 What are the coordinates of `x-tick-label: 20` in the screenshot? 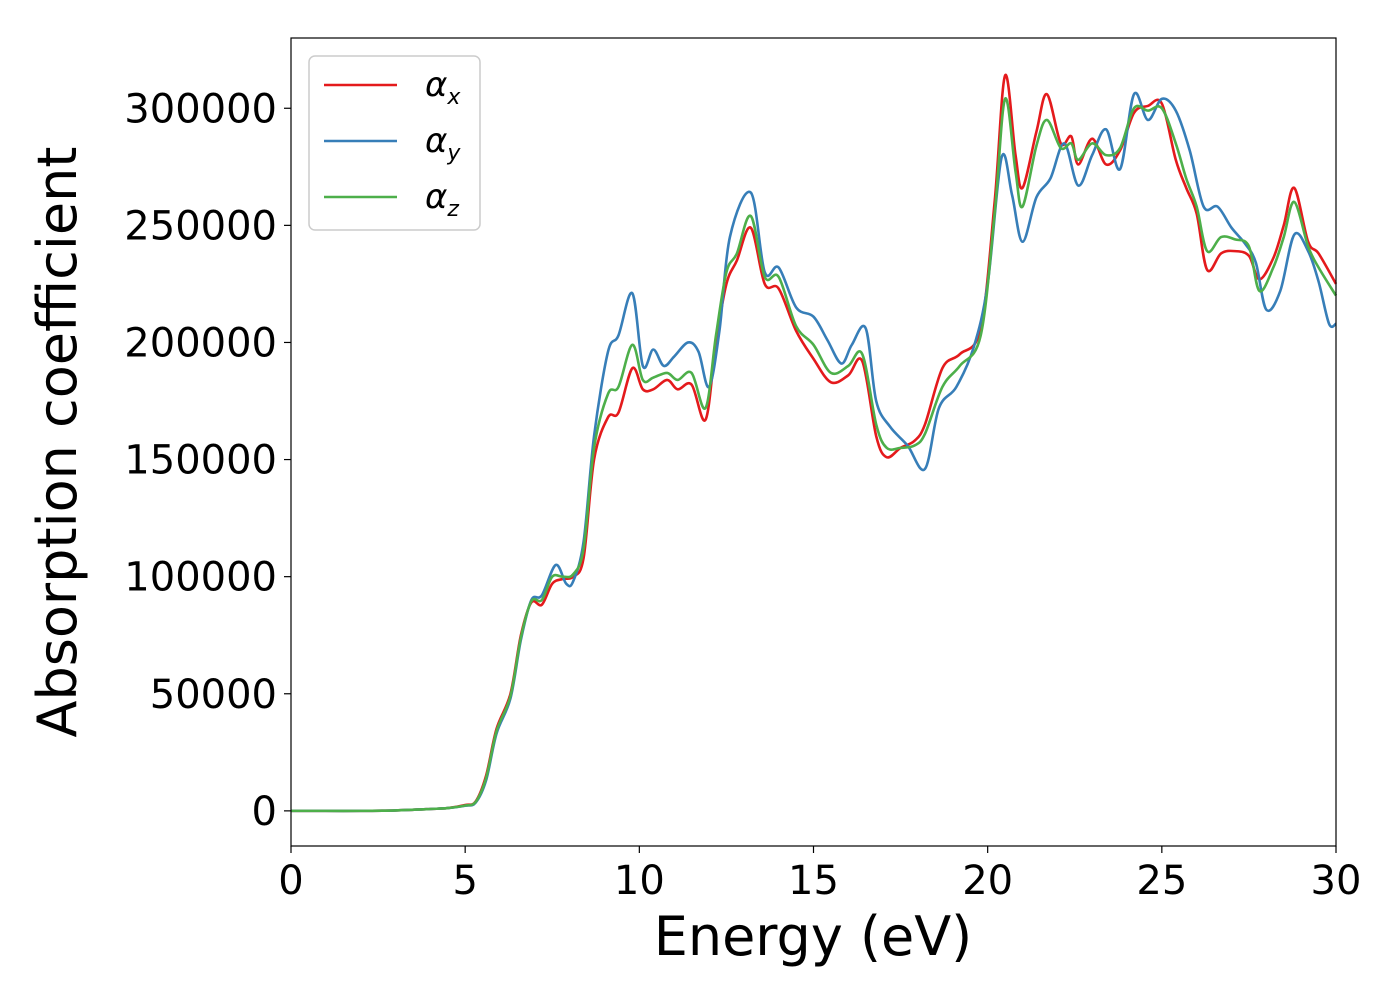 It's located at (987, 881).